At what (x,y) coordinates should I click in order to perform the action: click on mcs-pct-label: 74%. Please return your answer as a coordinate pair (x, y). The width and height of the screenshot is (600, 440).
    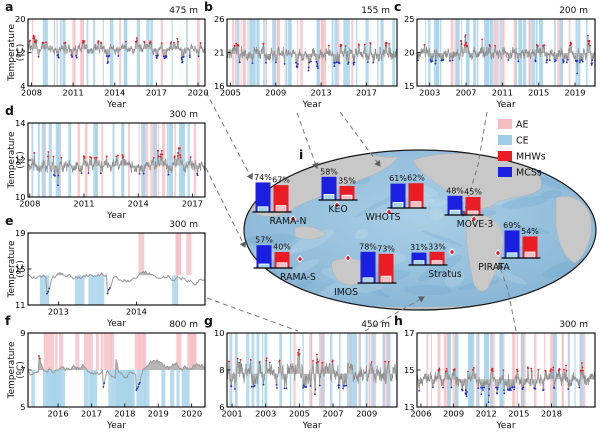
    Looking at the image, I should click on (263, 177).